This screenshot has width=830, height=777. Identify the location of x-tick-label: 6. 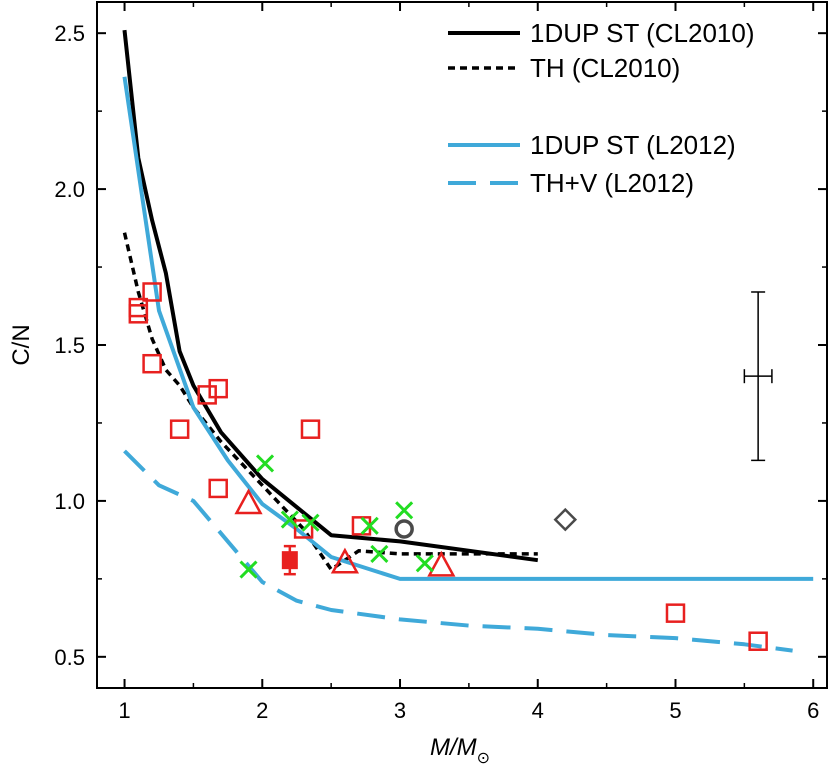
(813, 710).